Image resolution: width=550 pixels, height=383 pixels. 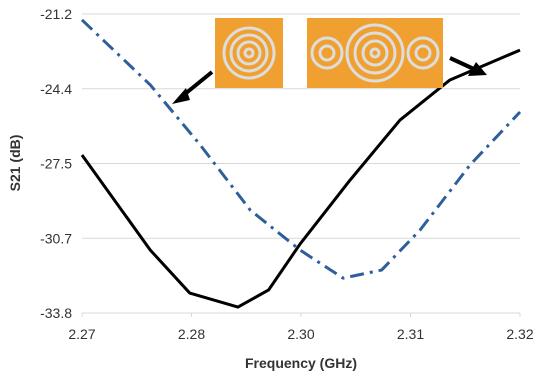 I want to click on x-axis-label: Frequency (GHz), so click(x=301, y=363).